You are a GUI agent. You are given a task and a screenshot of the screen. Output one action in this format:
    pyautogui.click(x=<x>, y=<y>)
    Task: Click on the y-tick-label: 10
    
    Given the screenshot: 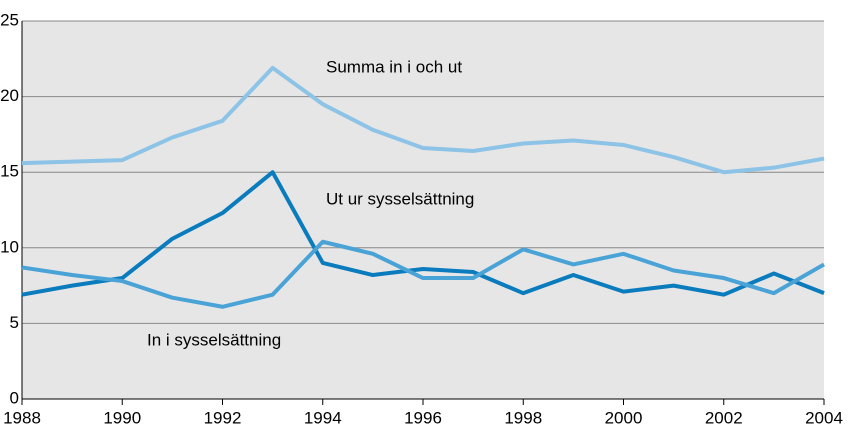 What is the action you would take?
    pyautogui.click(x=9, y=246)
    